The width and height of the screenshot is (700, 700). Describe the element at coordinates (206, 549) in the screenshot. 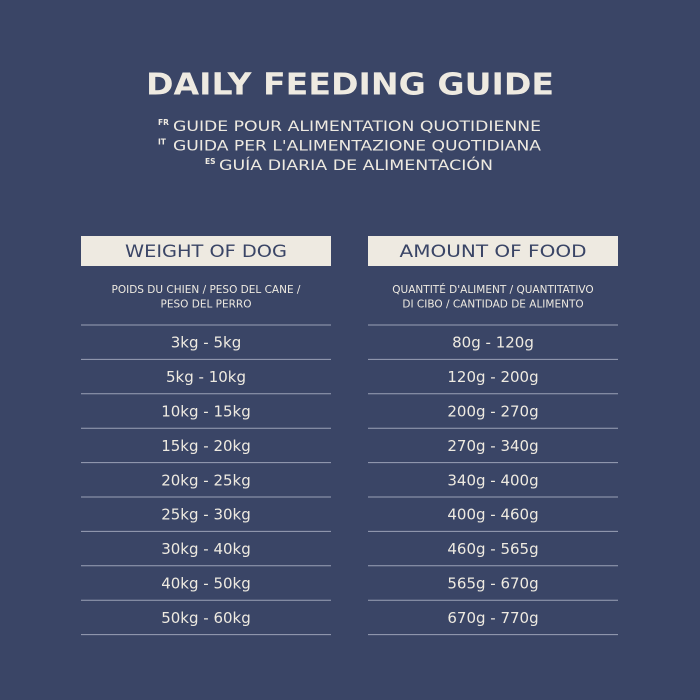

I see `table-cell: 30kg - 40kg` at that location.